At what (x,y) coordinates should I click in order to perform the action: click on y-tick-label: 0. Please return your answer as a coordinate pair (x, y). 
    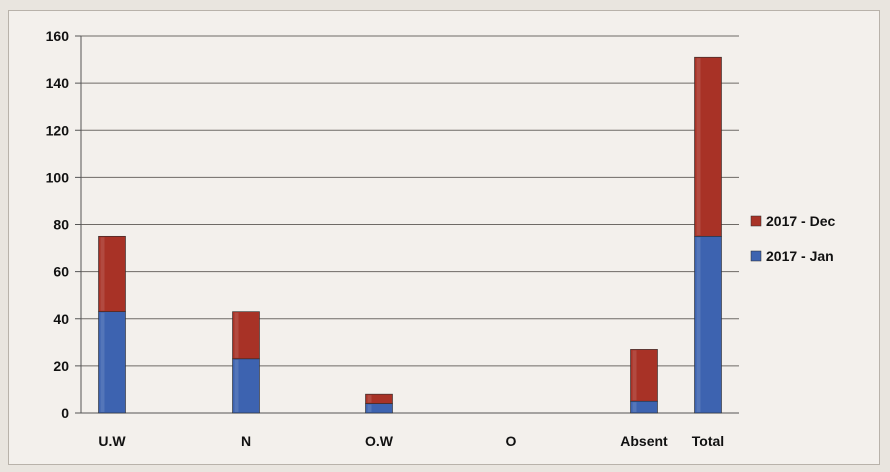
    Looking at the image, I should click on (65, 413).